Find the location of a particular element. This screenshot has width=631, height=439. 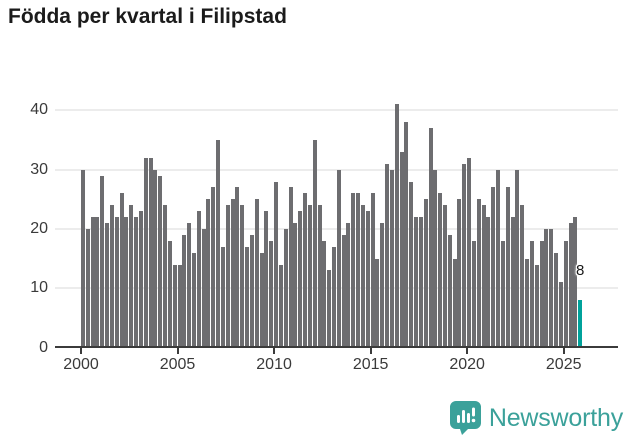

y-axis-label: 20 is located at coordinates (39, 228).